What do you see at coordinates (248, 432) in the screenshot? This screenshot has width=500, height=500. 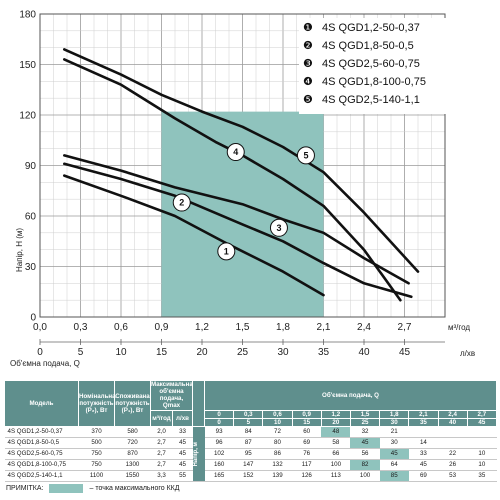 I see `cell-head: 84` at bounding box center [248, 432].